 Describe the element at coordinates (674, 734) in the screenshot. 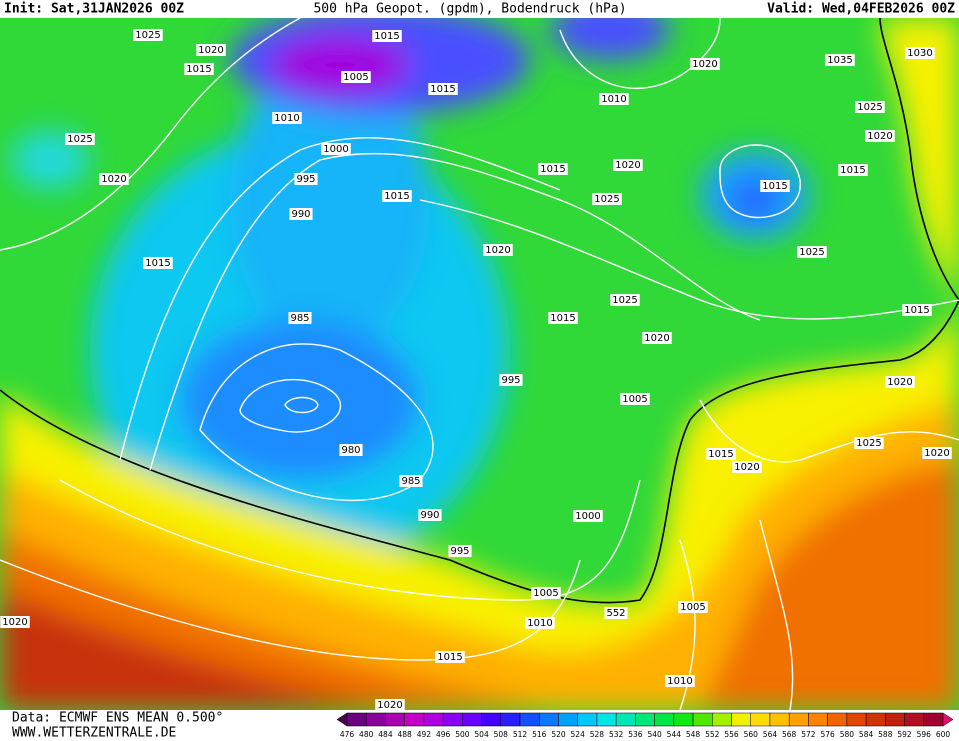

I see `colorbar-label: 544` at that location.